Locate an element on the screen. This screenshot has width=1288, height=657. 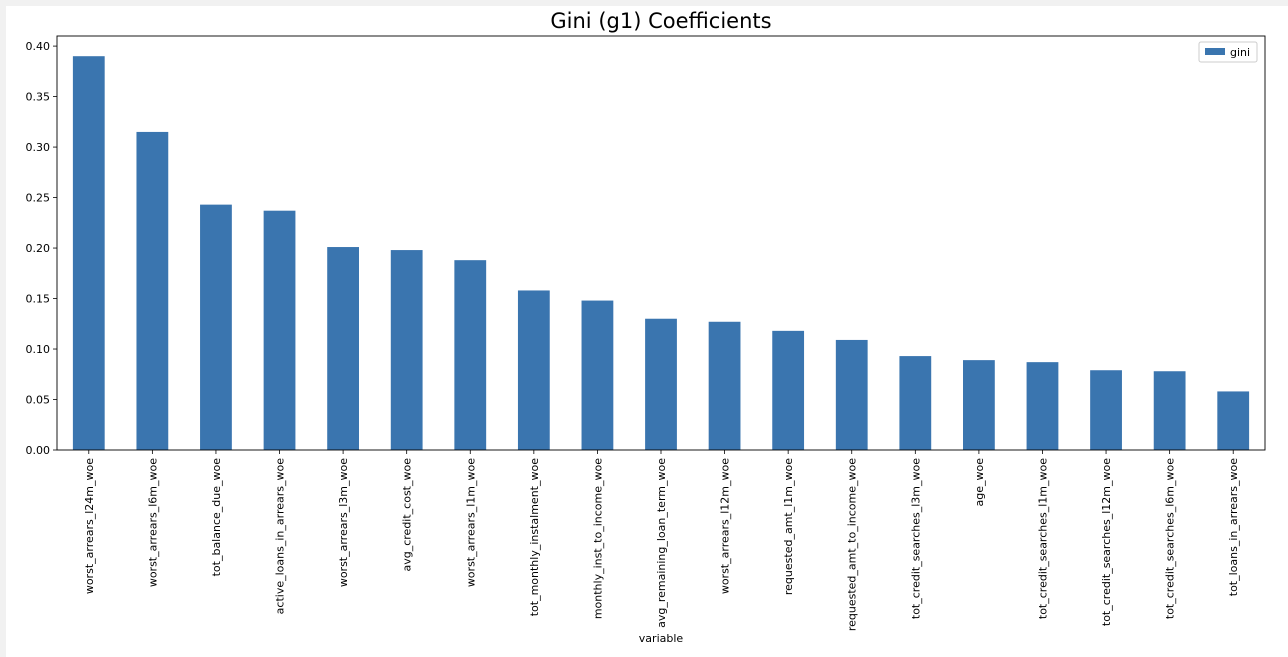
x-tick-label: tot_balance_due_woe is located at coordinates (216, 517).